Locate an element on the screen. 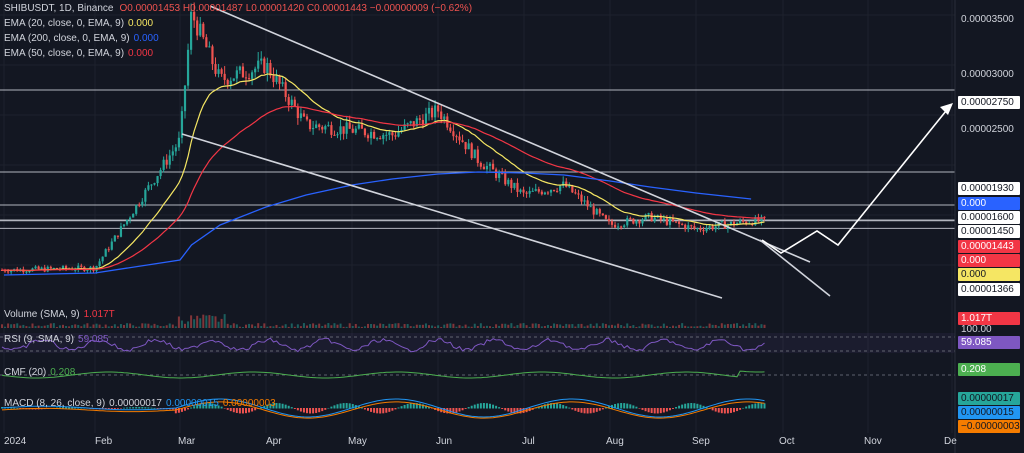 This screenshot has width=1024, height=453. ema200-legend: EMA (200, close, 0, EMA, 9) 0.000 is located at coordinates (81, 39).